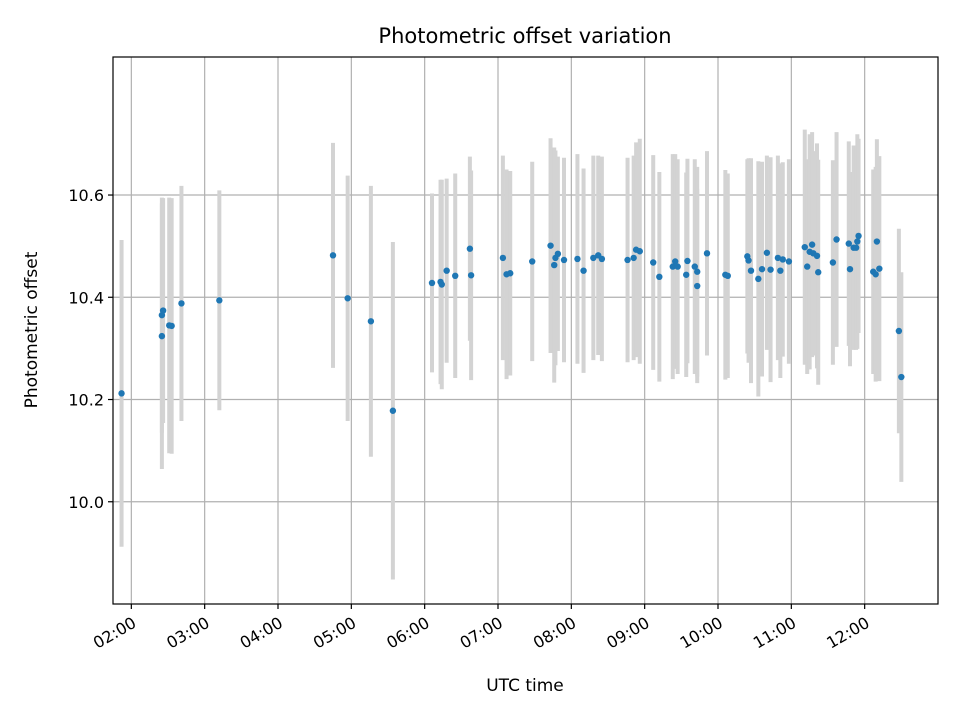 The image size is (960, 720). What do you see at coordinates (525, 686) in the screenshot?
I see `x-axis-label: UTC time` at bounding box center [525, 686].